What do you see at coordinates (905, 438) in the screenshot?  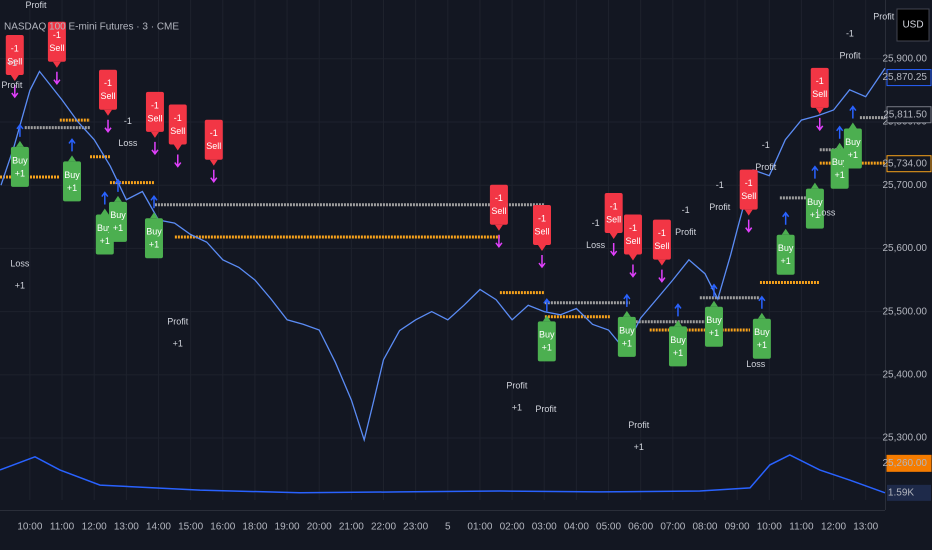 I see `y-tick-label: 25,300.00` at bounding box center [905, 438].